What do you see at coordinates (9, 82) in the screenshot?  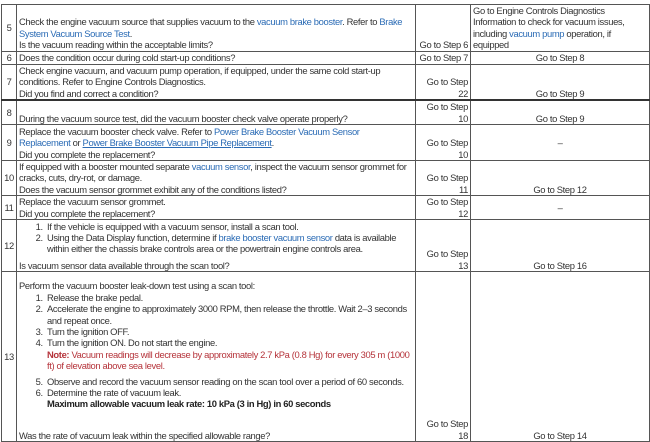 I see `step-number: 7` at bounding box center [9, 82].